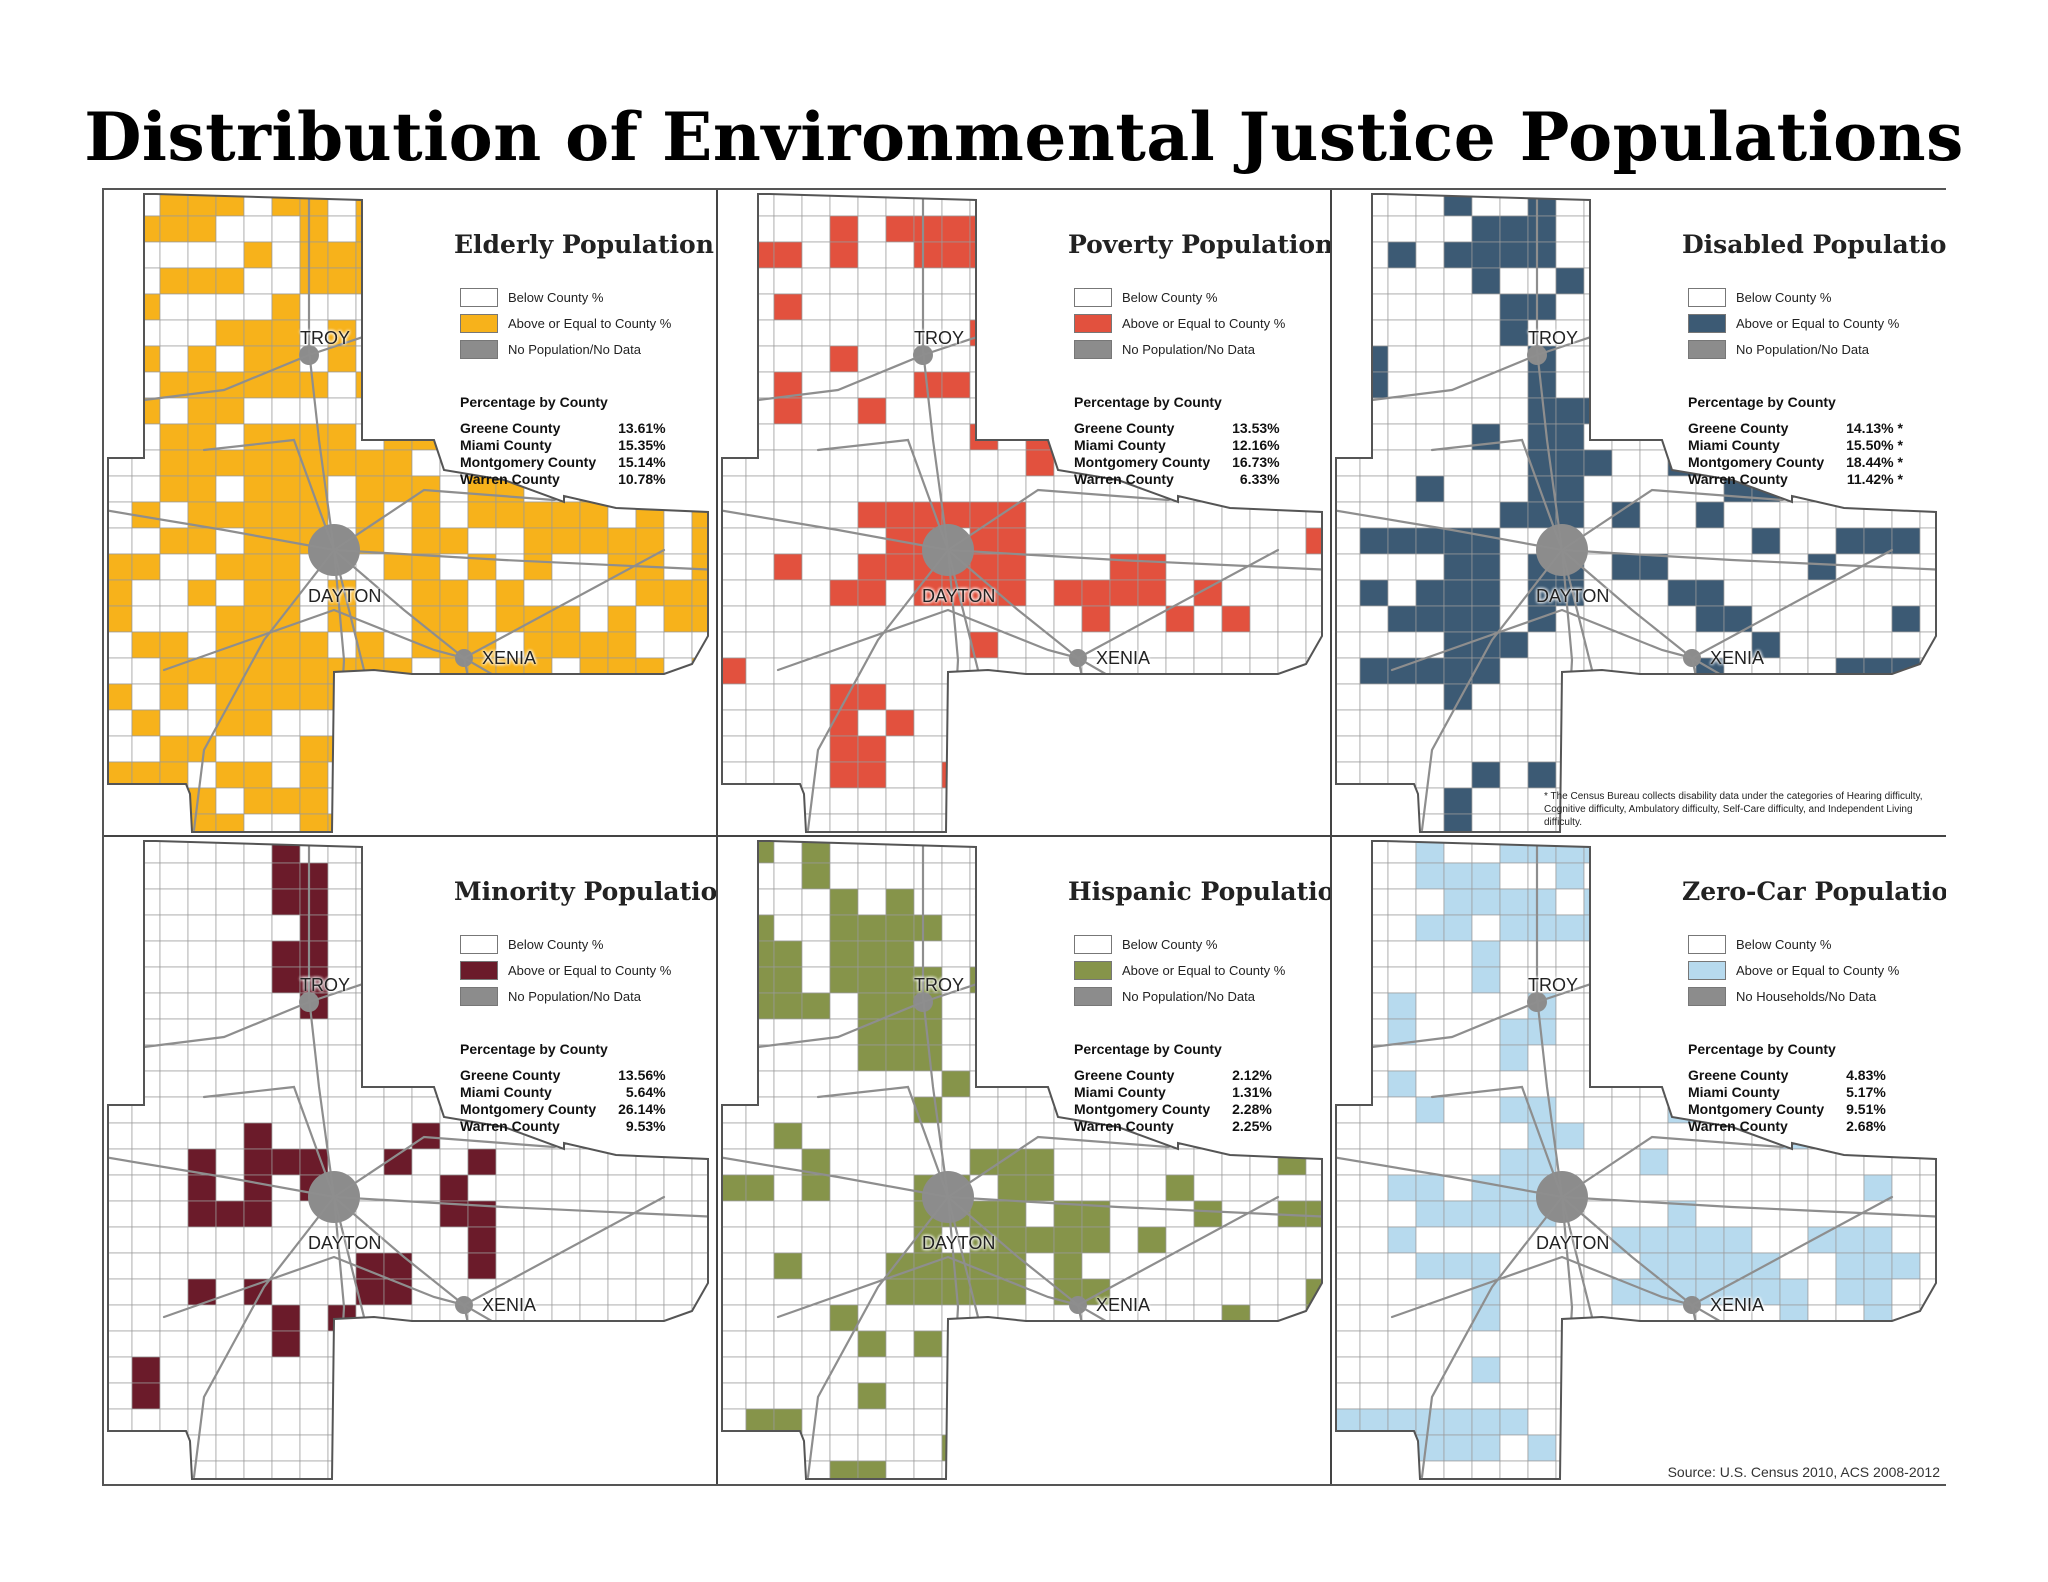 Image resolution: width=2048 pixels, height=1582 pixels. What do you see at coordinates (1866, 1092) in the screenshot?
I see `county-value: 5.17%` at bounding box center [1866, 1092].